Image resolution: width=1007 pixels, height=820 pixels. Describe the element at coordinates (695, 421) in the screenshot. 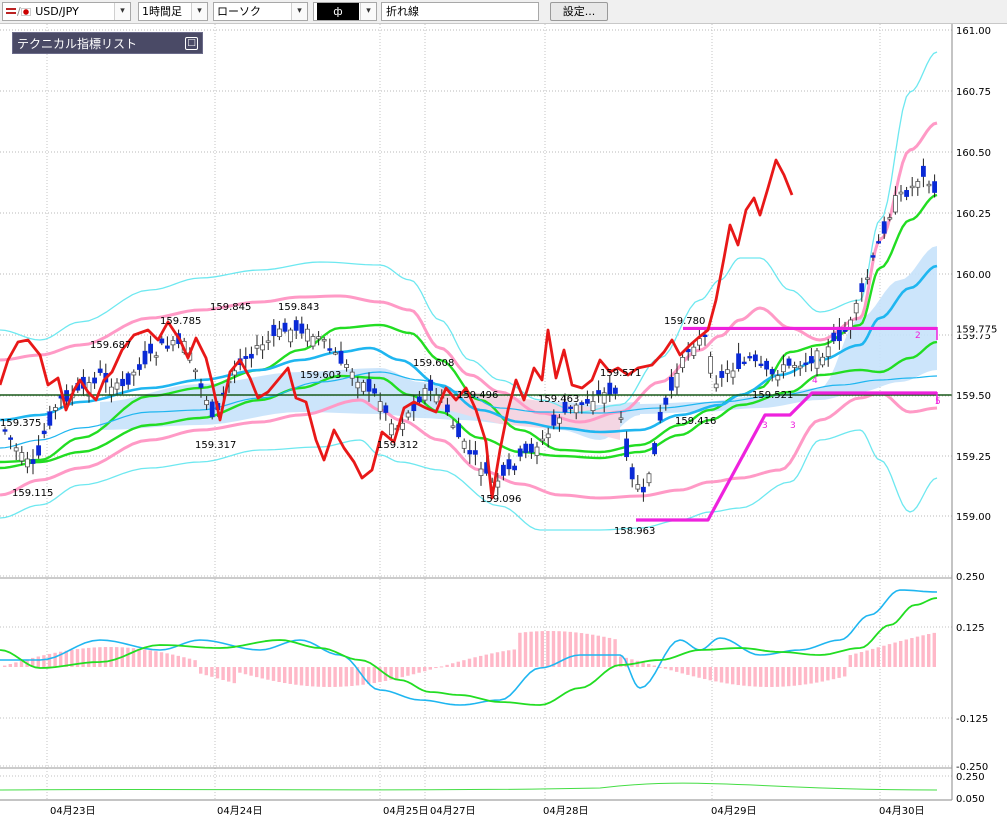

I see `price-label: 159.416` at that location.